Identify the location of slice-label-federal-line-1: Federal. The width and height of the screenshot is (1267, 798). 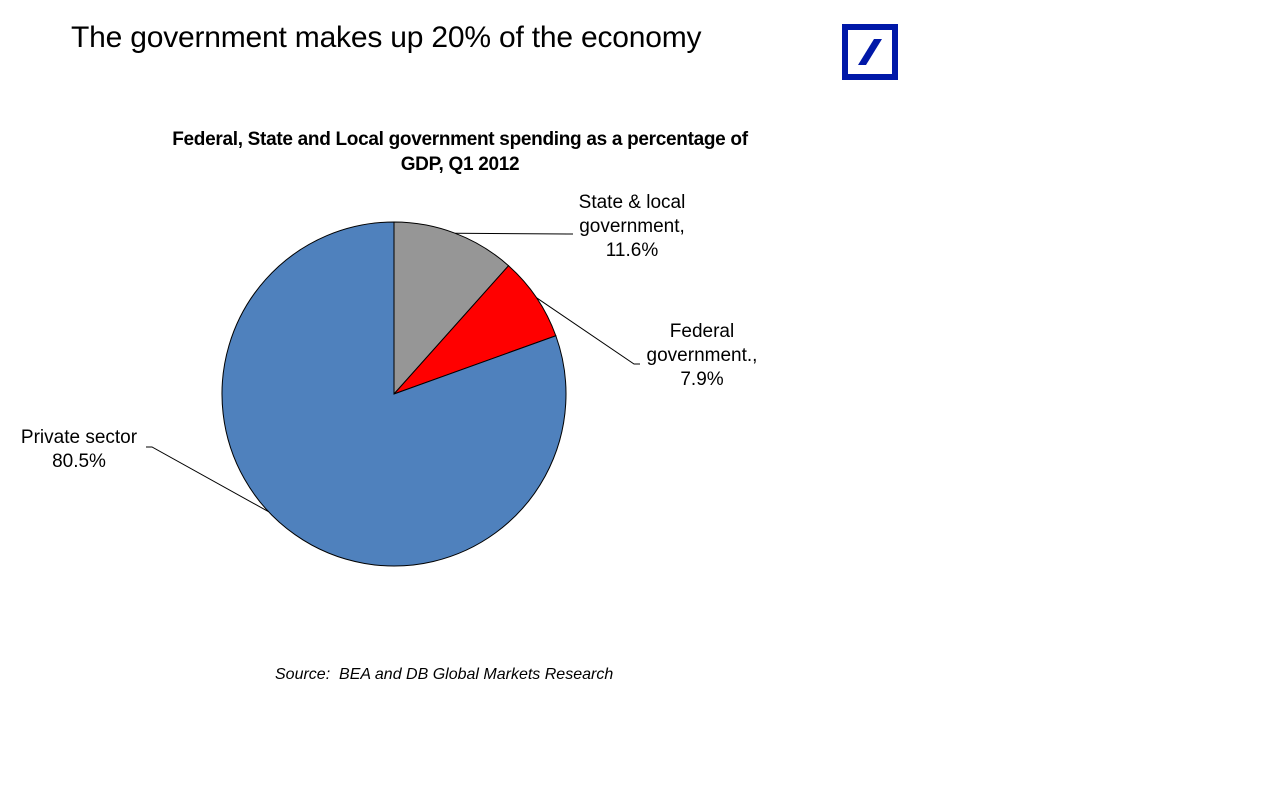
(702, 331).